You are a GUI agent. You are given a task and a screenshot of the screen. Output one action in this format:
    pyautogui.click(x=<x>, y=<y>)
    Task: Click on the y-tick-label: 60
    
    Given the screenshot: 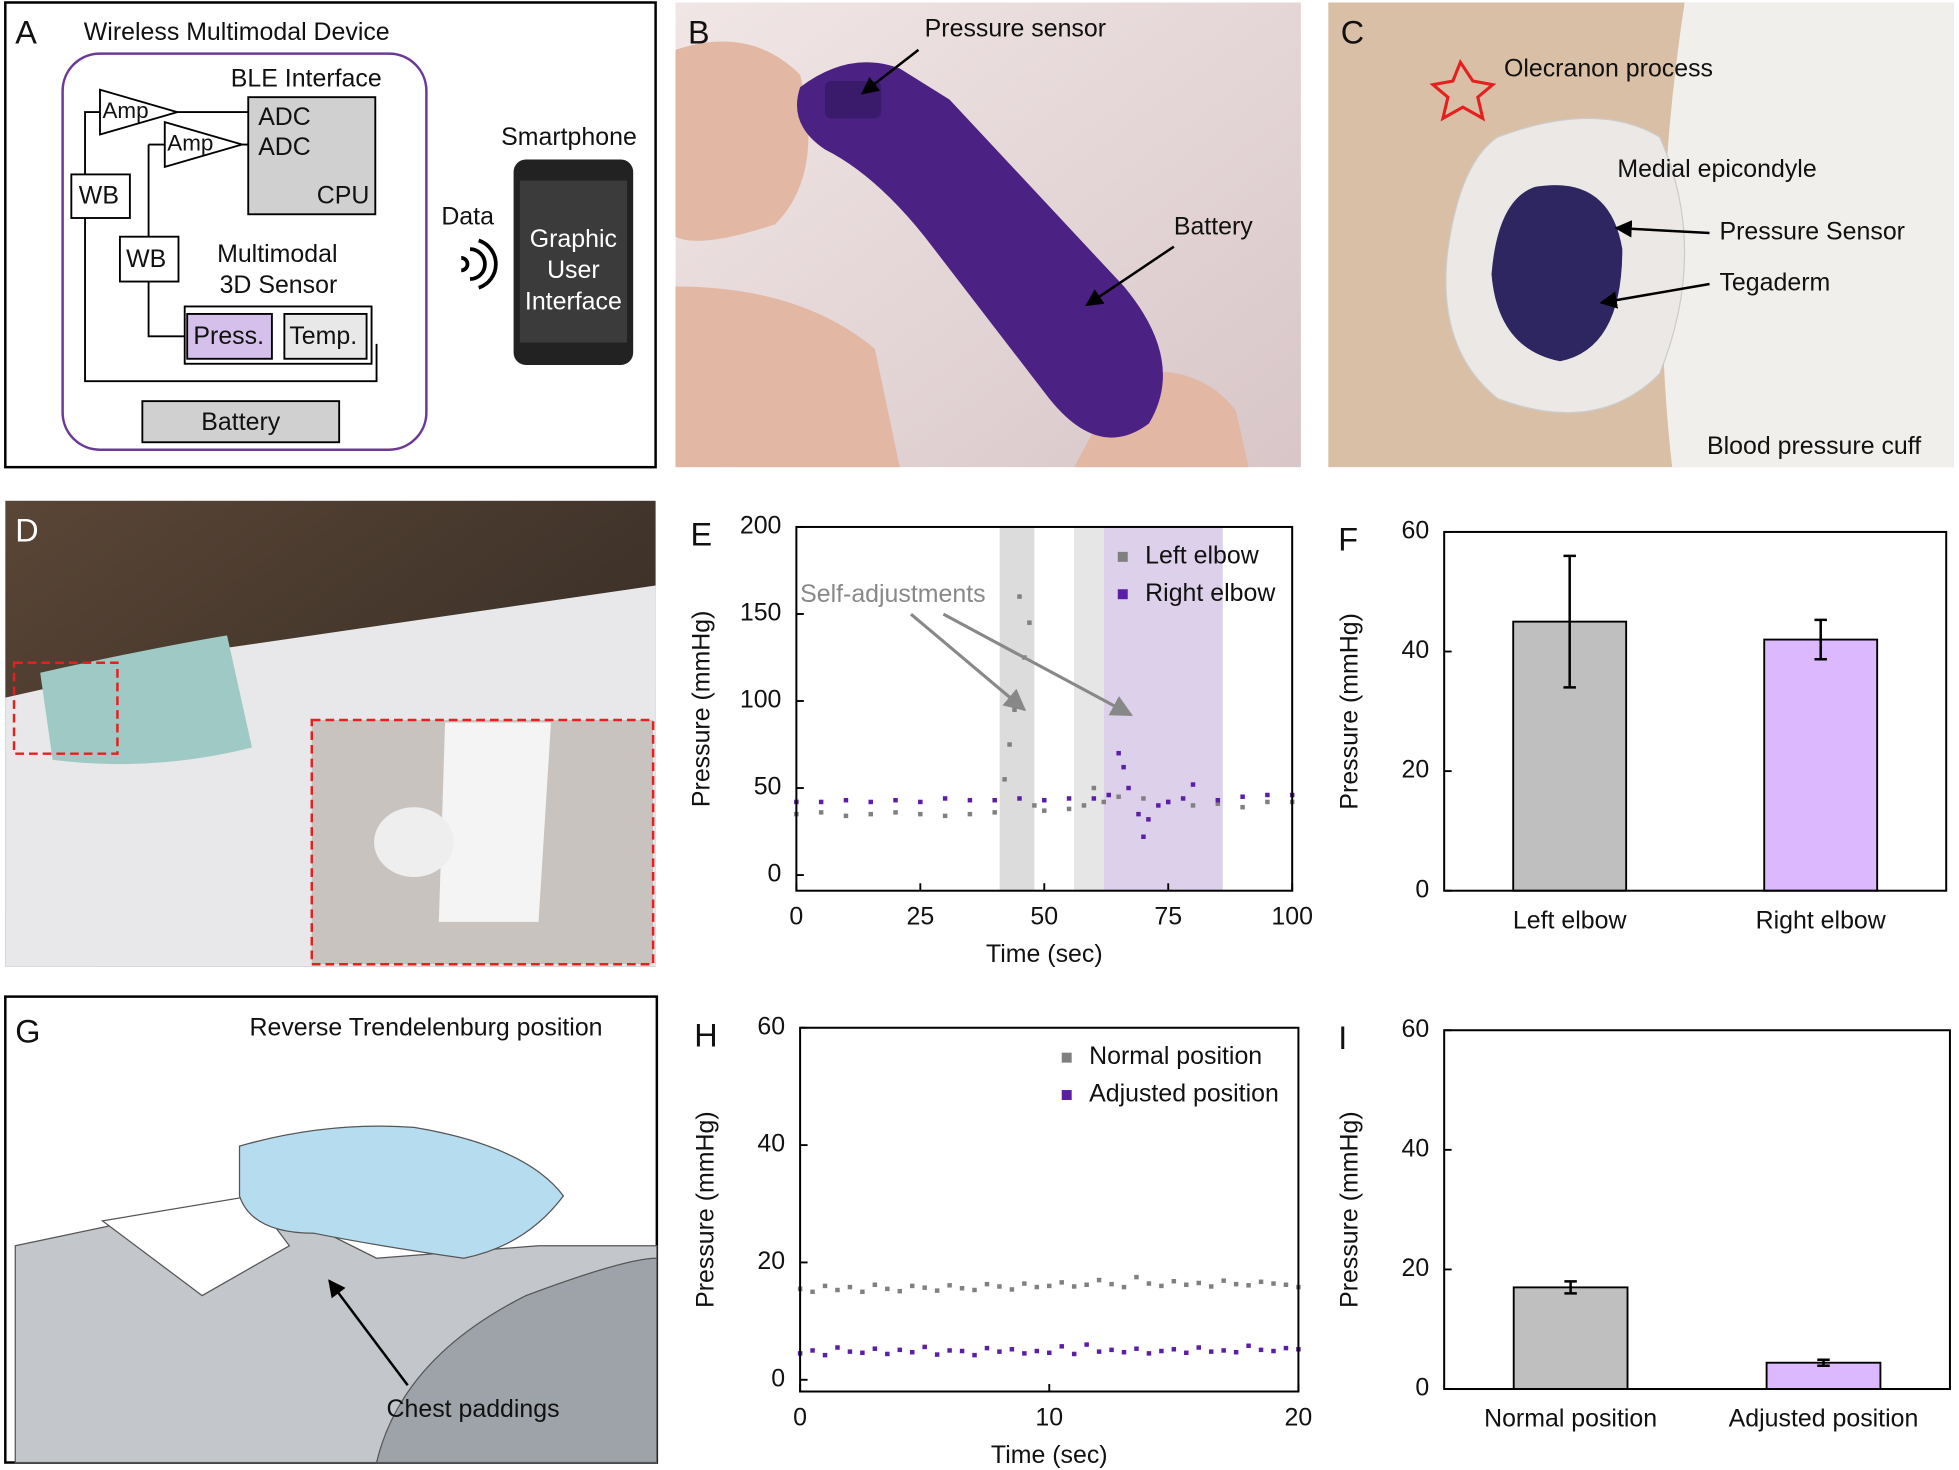 What is the action you would take?
    pyautogui.click(x=771, y=1026)
    